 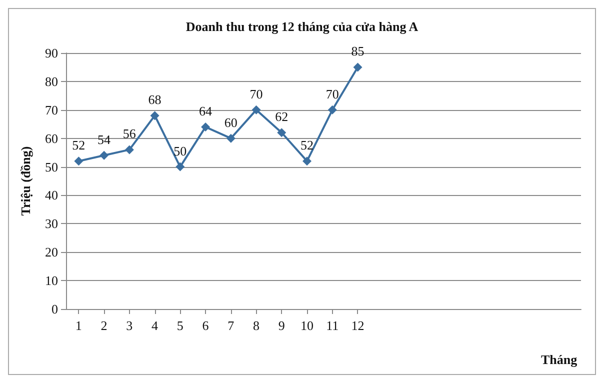 What do you see at coordinates (357, 51) in the screenshot?
I see `data-label: 85` at bounding box center [357, 51].